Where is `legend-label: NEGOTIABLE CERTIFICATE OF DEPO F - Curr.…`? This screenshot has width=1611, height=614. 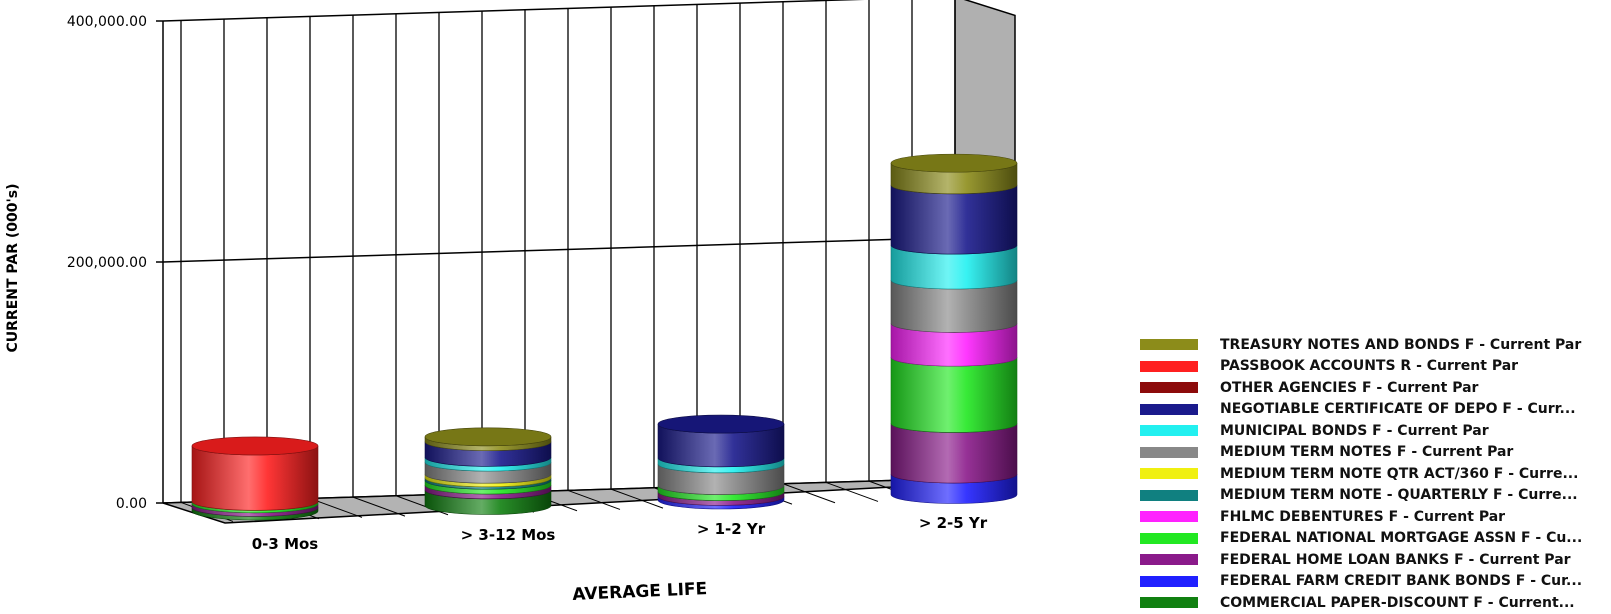 legend-label: NEGOTIABLE CERTIFICATE OF DEPO F - Curr.… is located at coordinates (1398, 409).